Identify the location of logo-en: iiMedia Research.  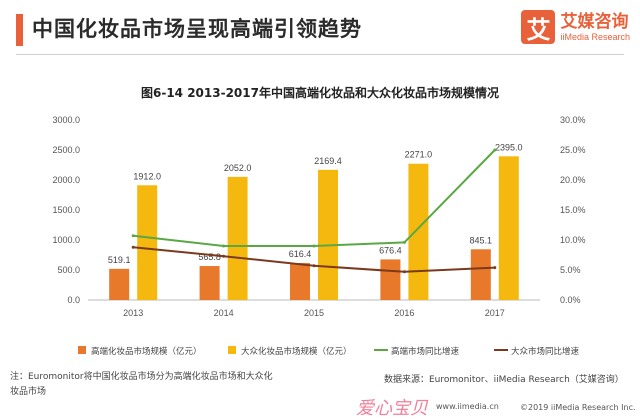
(595, 36).